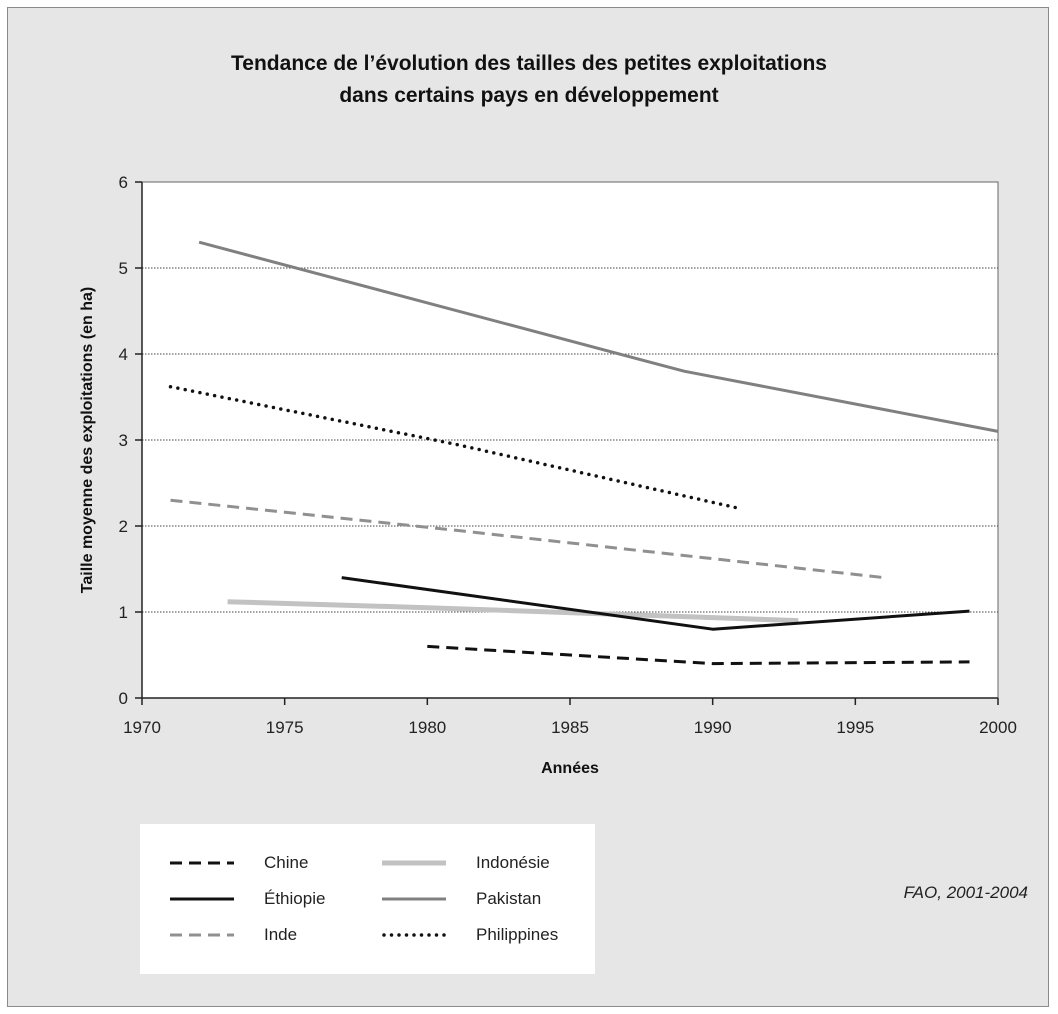  Describe the element at coordinates (123, 268) in the screenshot. I see `y-tick-label: 5` at that location.